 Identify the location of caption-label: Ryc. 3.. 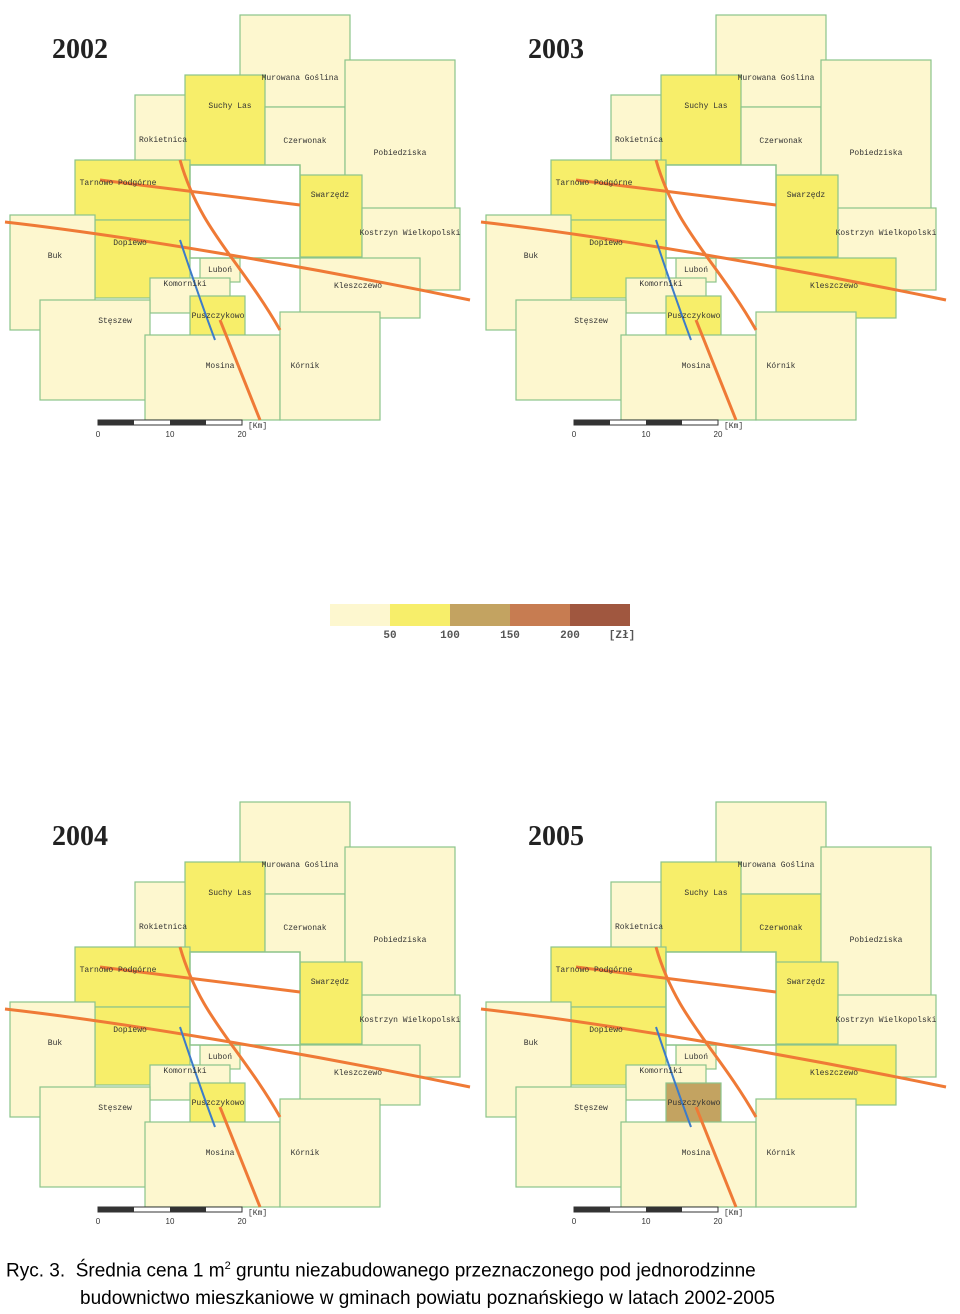
(36, 1271).